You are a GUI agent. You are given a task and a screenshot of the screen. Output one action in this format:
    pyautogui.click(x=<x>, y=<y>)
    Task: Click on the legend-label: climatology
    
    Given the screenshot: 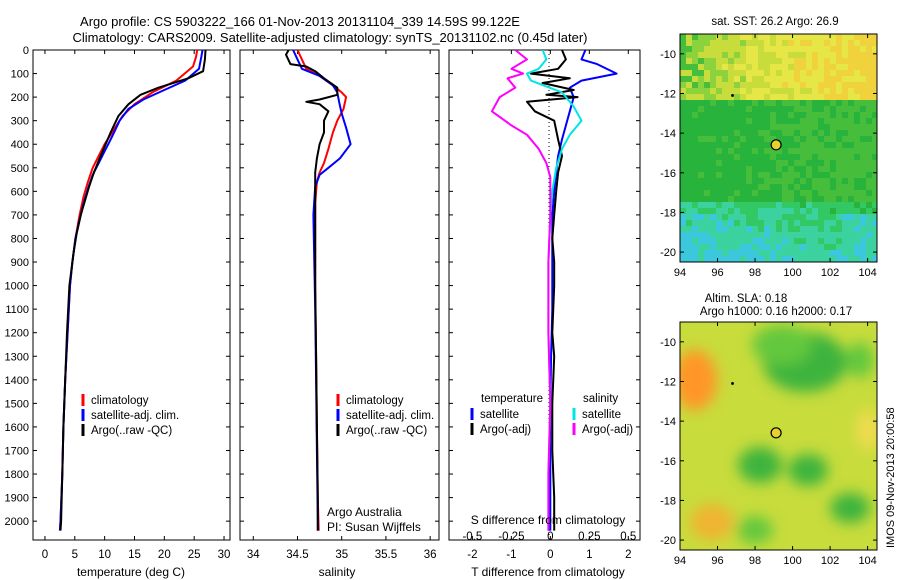 What is the action you would take?
    pyautogui.click(x=375, y=401)
    